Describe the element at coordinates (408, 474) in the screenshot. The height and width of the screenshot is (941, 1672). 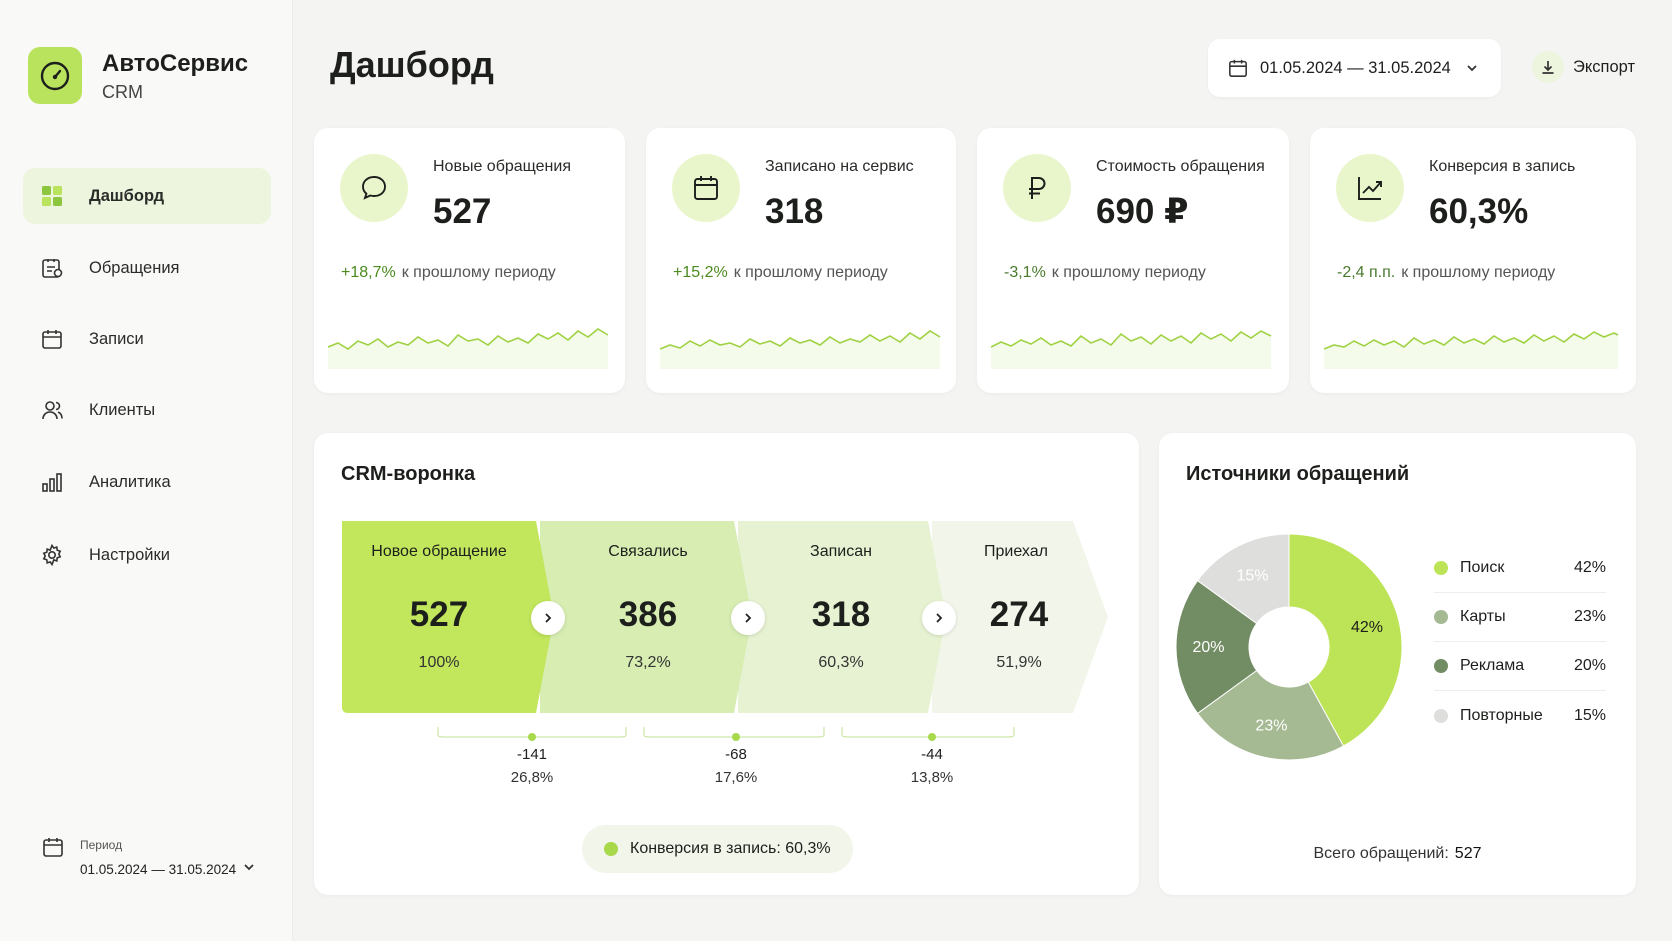
I see `funnel-title: CRM-воронка` at that location.